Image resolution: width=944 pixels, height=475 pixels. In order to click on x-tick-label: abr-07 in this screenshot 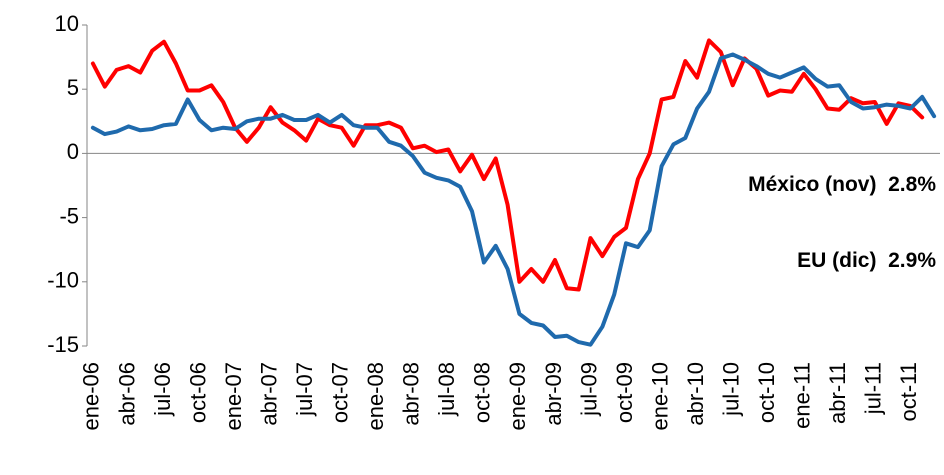, I will do `click(268, 394)`.